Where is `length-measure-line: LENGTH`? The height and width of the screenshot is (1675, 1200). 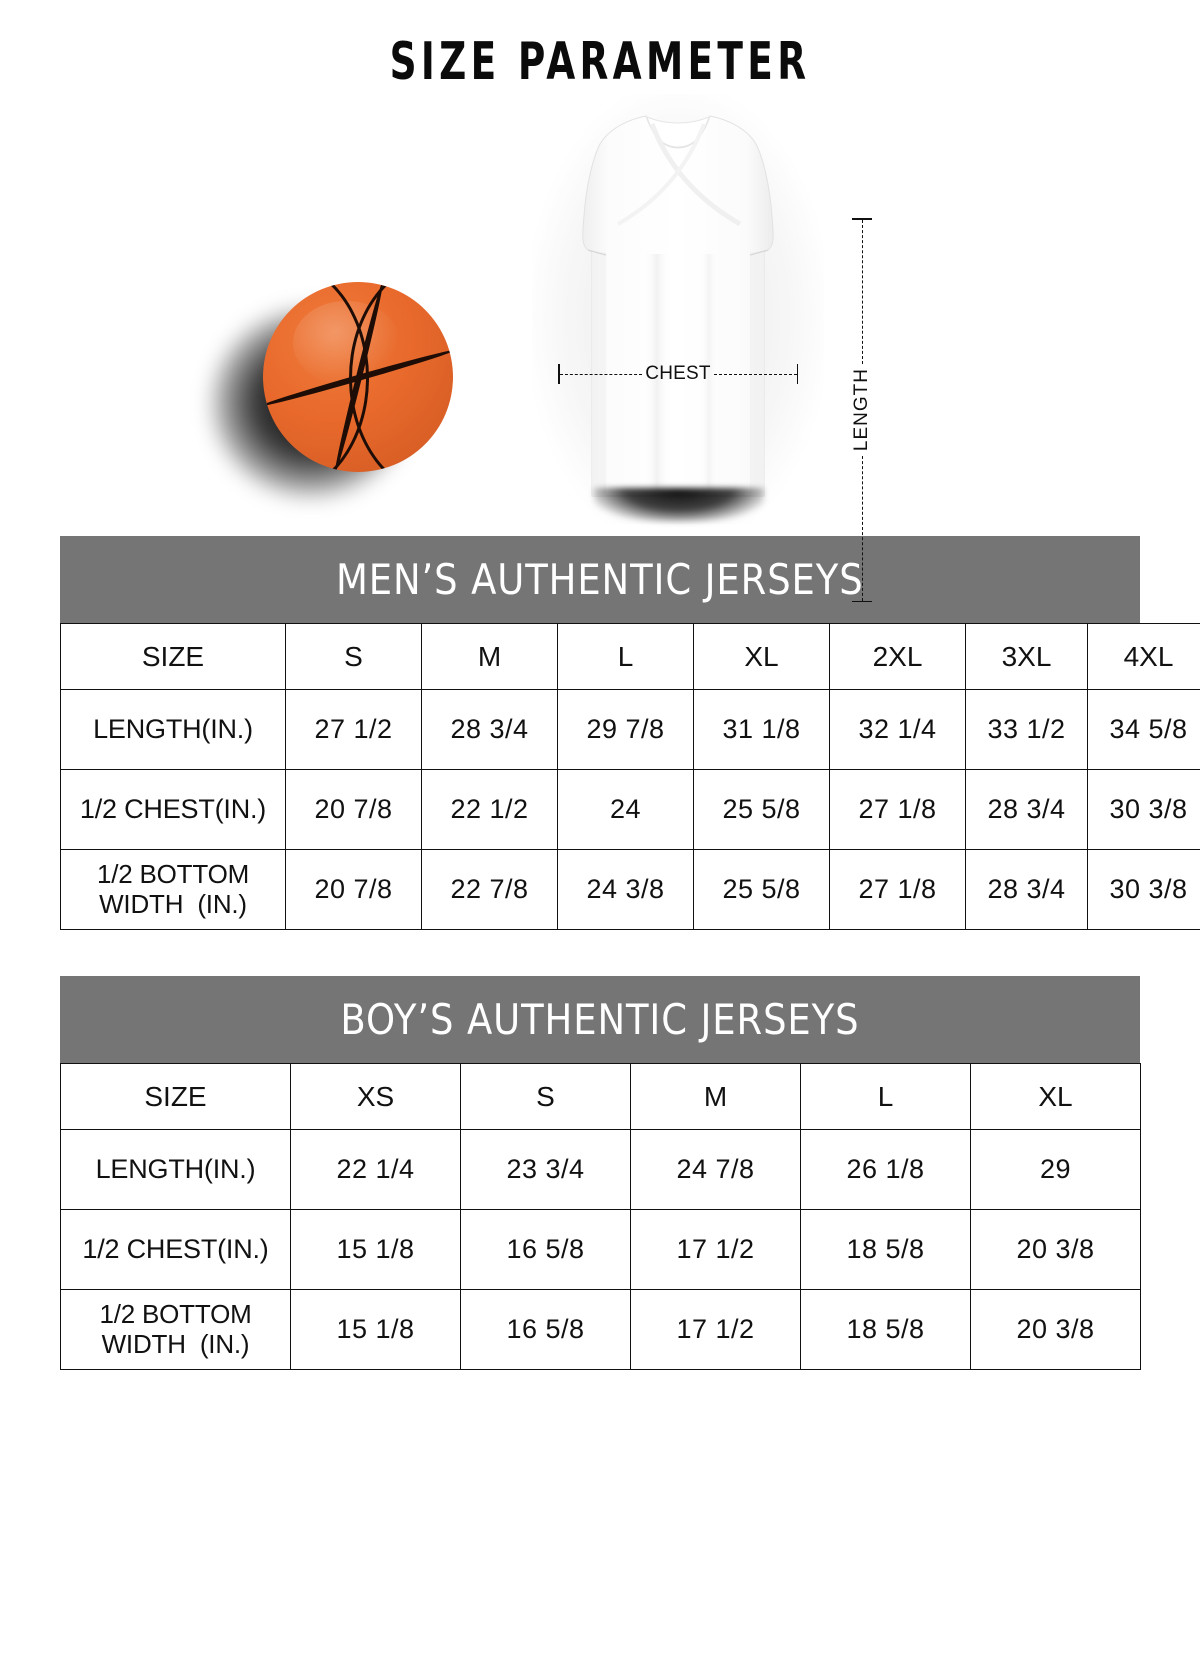 length-measure-line: LENGTH is located at coordinates (861, 410).